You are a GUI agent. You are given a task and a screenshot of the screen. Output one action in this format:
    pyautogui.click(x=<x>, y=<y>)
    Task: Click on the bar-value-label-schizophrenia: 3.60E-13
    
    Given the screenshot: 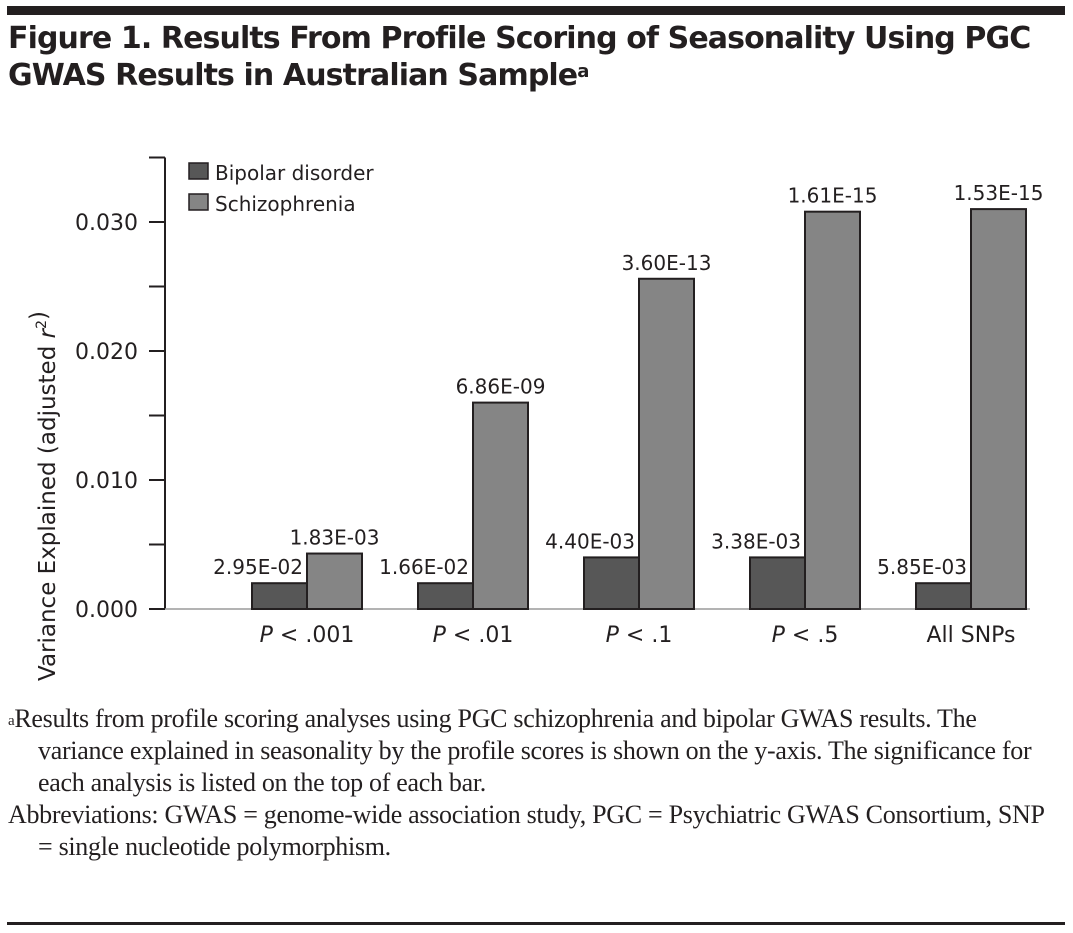 What is the action you would take?
    pyautogui.click(x=667, y=263)
    